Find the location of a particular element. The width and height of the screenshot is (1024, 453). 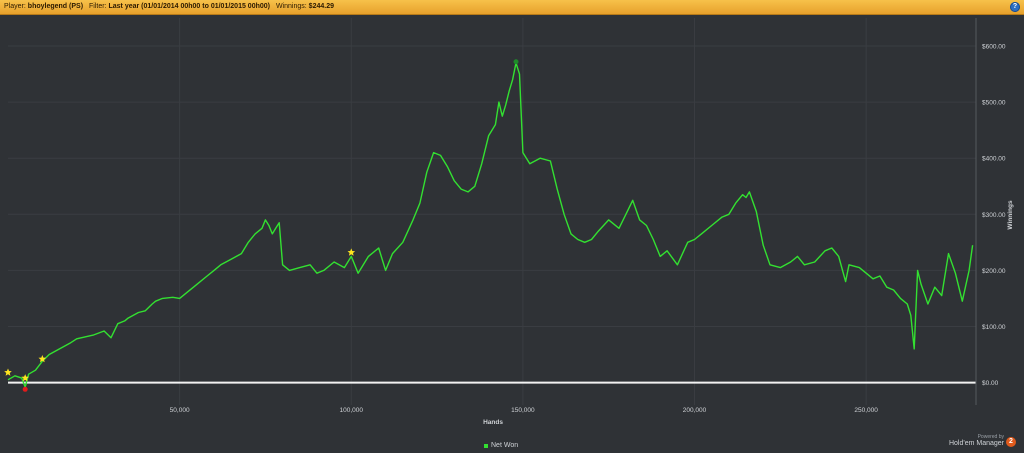

y-tick-label: $300.00 is located at coordinates (994, 215).